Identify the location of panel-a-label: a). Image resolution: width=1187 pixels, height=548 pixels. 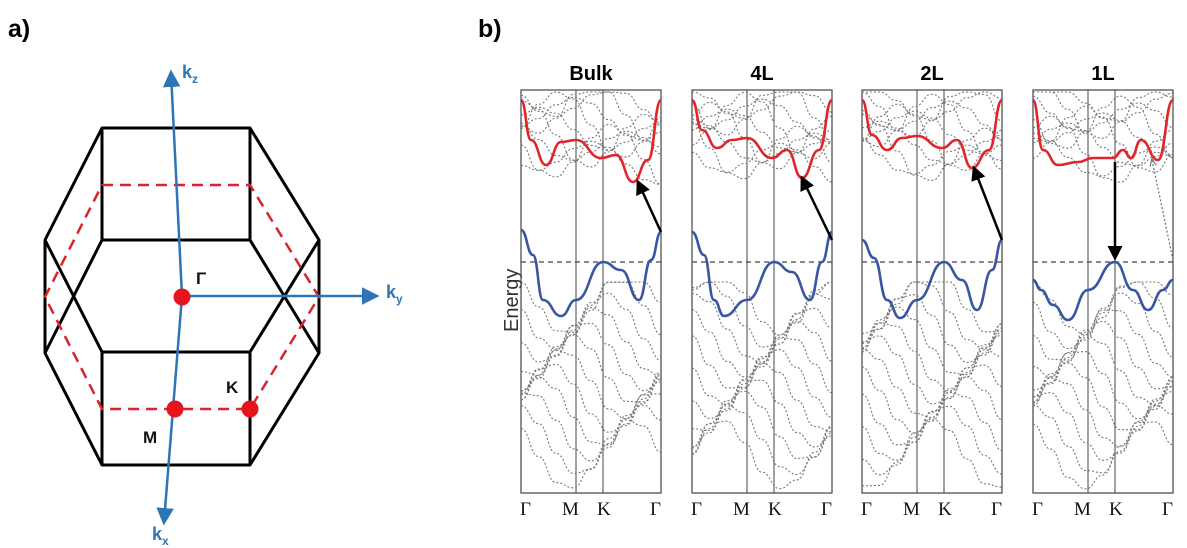
(19, 29).